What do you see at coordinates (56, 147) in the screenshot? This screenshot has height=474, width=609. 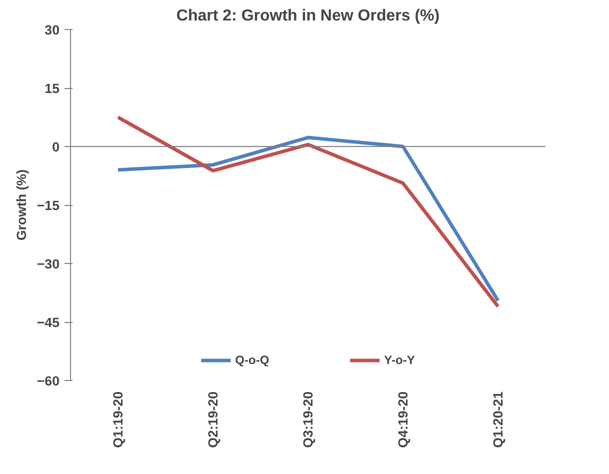 I see `y-tick-label: 0` at bounding box center [56, 147].